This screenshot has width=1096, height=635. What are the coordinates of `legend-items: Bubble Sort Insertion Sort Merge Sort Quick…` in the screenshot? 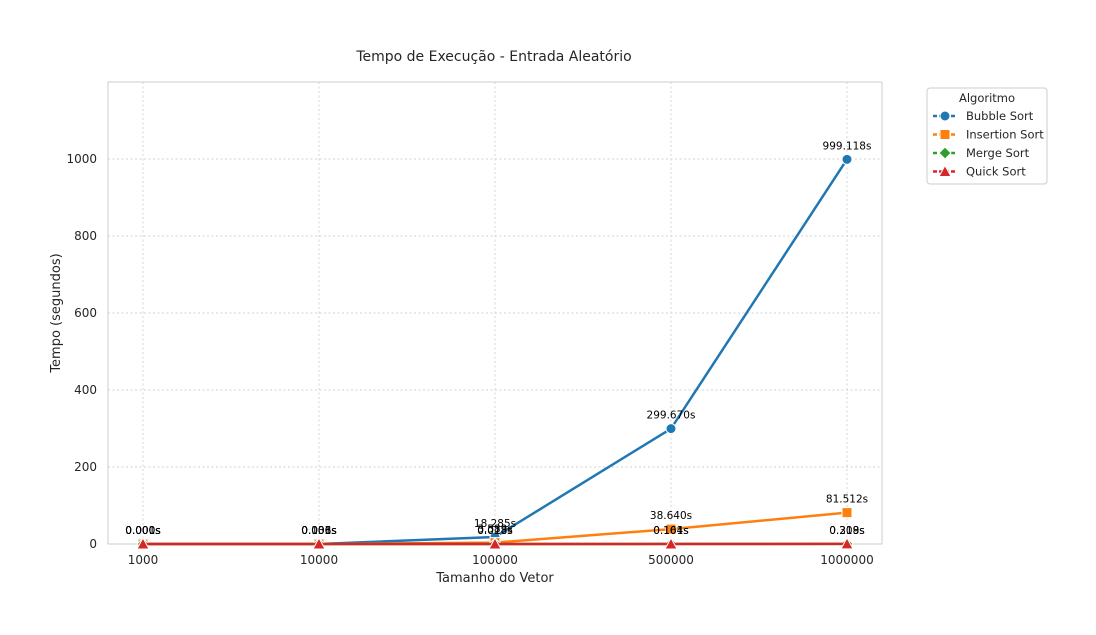 It's located at (988, 144).